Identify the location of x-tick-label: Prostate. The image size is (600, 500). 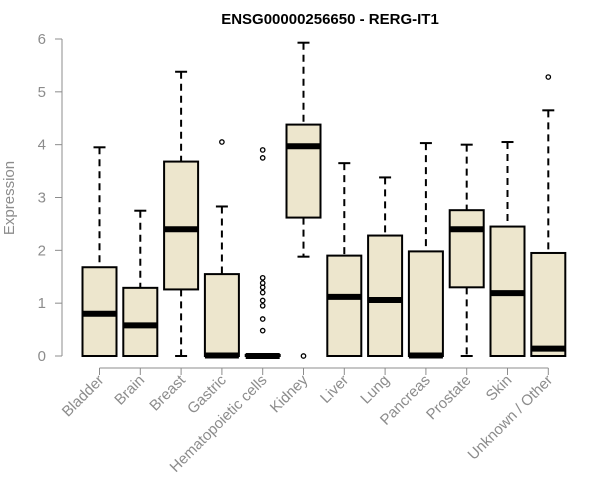
(449, 398).